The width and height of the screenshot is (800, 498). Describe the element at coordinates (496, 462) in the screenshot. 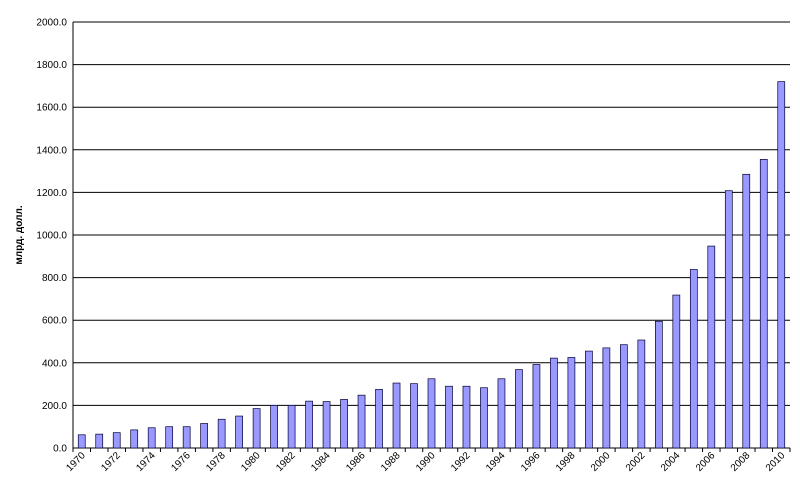

I see `x-tick-label: 1994` at that location.